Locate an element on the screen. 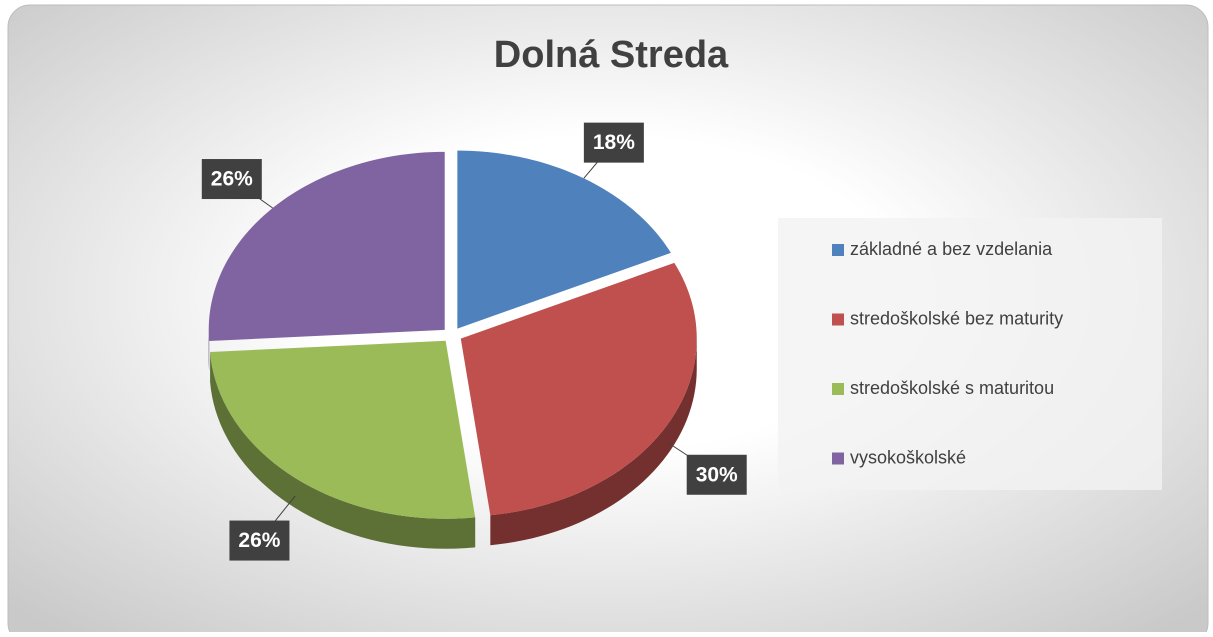 The height and width of the screenshot is (637, 1213). data-label: 30% is located at coordinates (717, 474).